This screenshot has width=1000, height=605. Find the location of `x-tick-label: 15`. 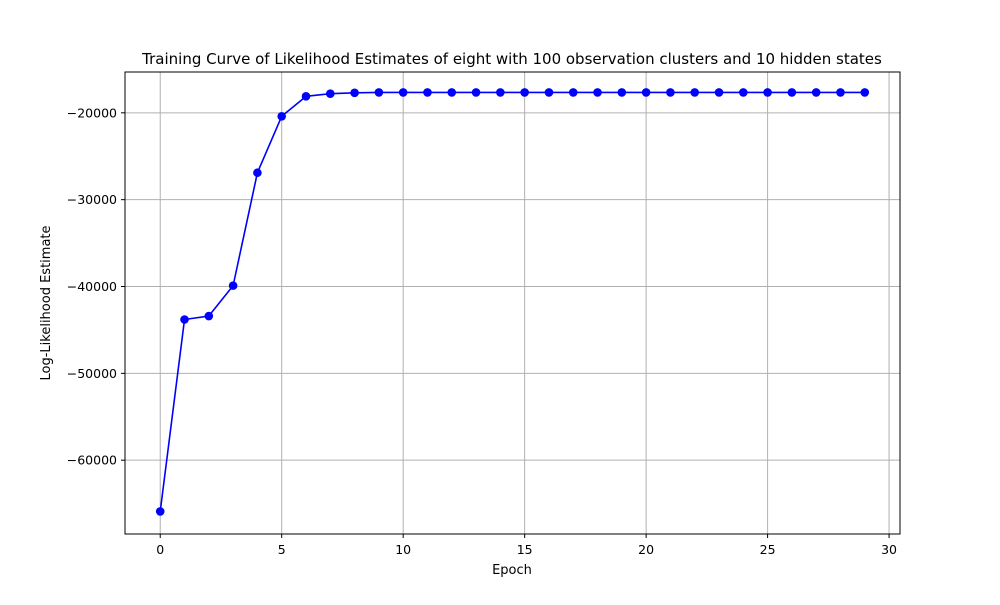

x-tick-label: 15 is located at coordinates (525, 549).